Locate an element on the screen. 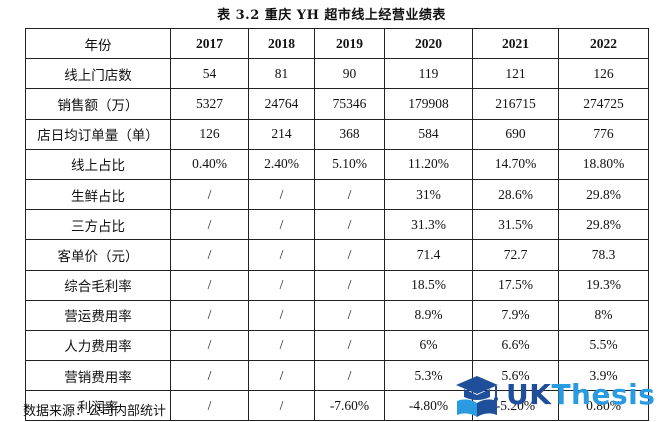 This screenshot has height=422, width=663. table-row: 营销费用率 / //5.3% 5.6% 3.9% is located at coordinates (337, 376).